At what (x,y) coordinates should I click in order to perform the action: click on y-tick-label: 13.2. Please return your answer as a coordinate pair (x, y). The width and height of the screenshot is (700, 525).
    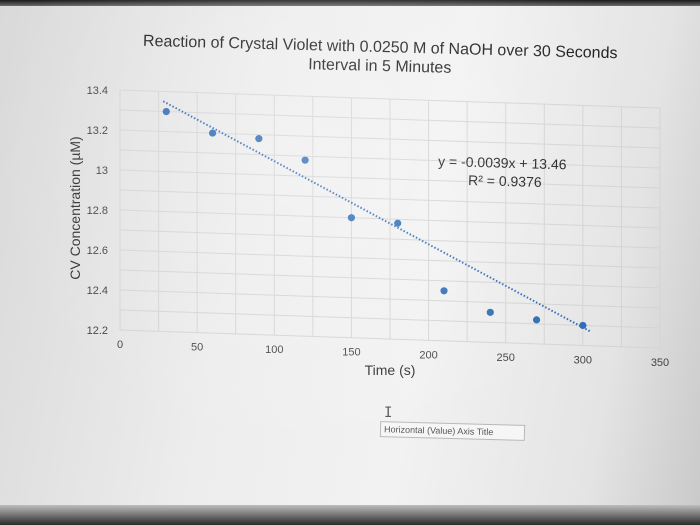
    Looking at the image, I should click on (97, 131).